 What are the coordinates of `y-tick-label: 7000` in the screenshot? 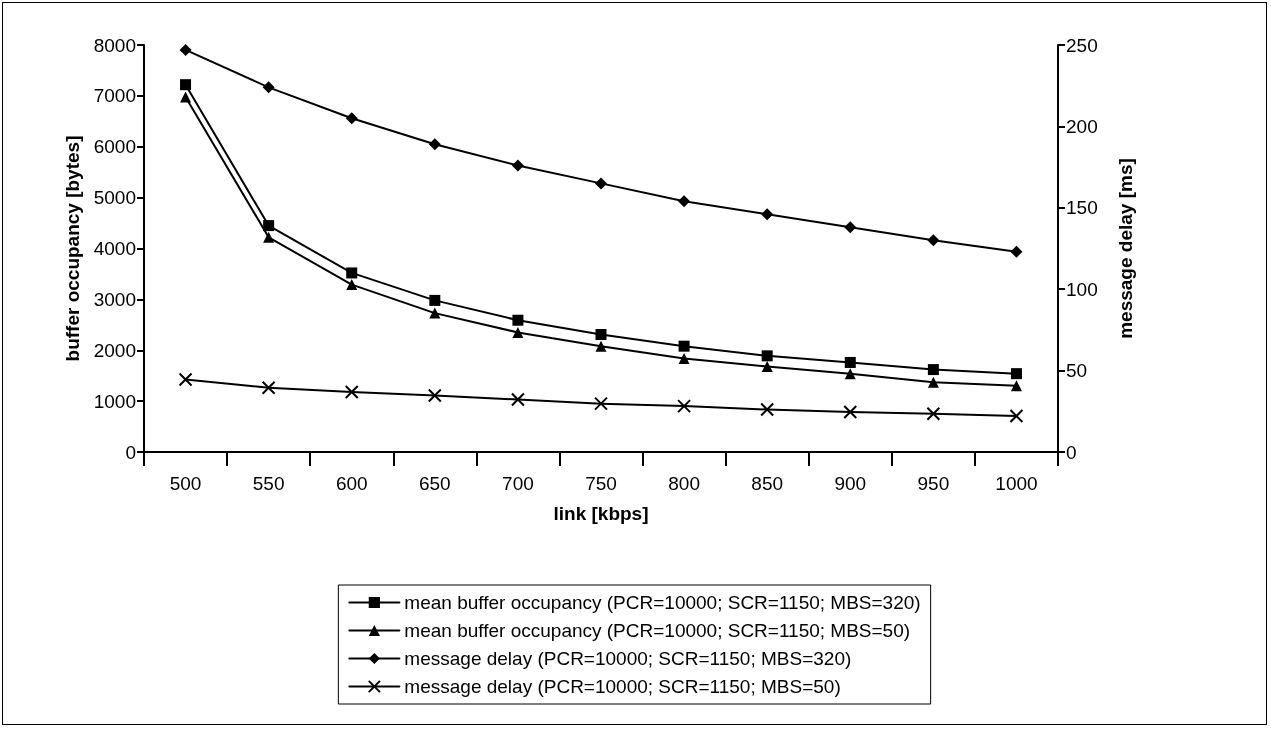 It's located at (114, 96).